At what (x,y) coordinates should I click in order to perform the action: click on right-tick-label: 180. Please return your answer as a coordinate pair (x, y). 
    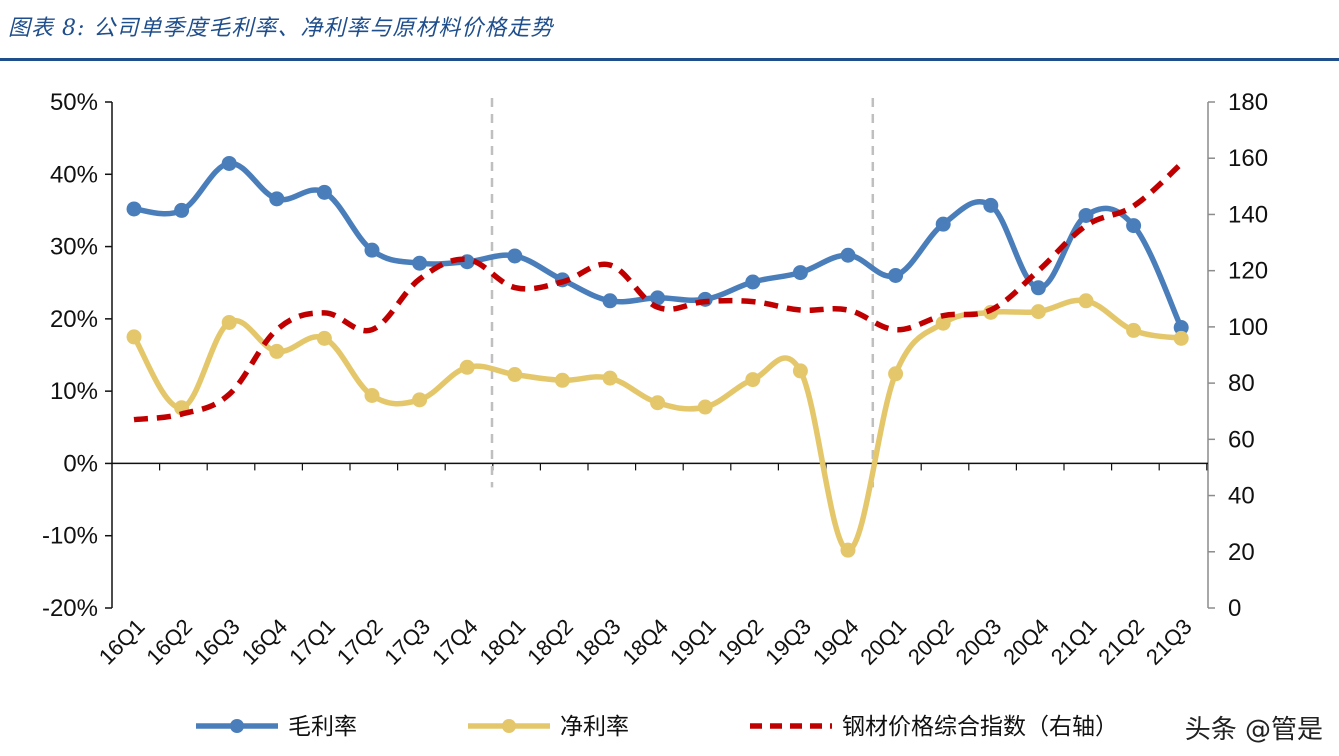
    Looking at the image, I should click on (1248, 102).